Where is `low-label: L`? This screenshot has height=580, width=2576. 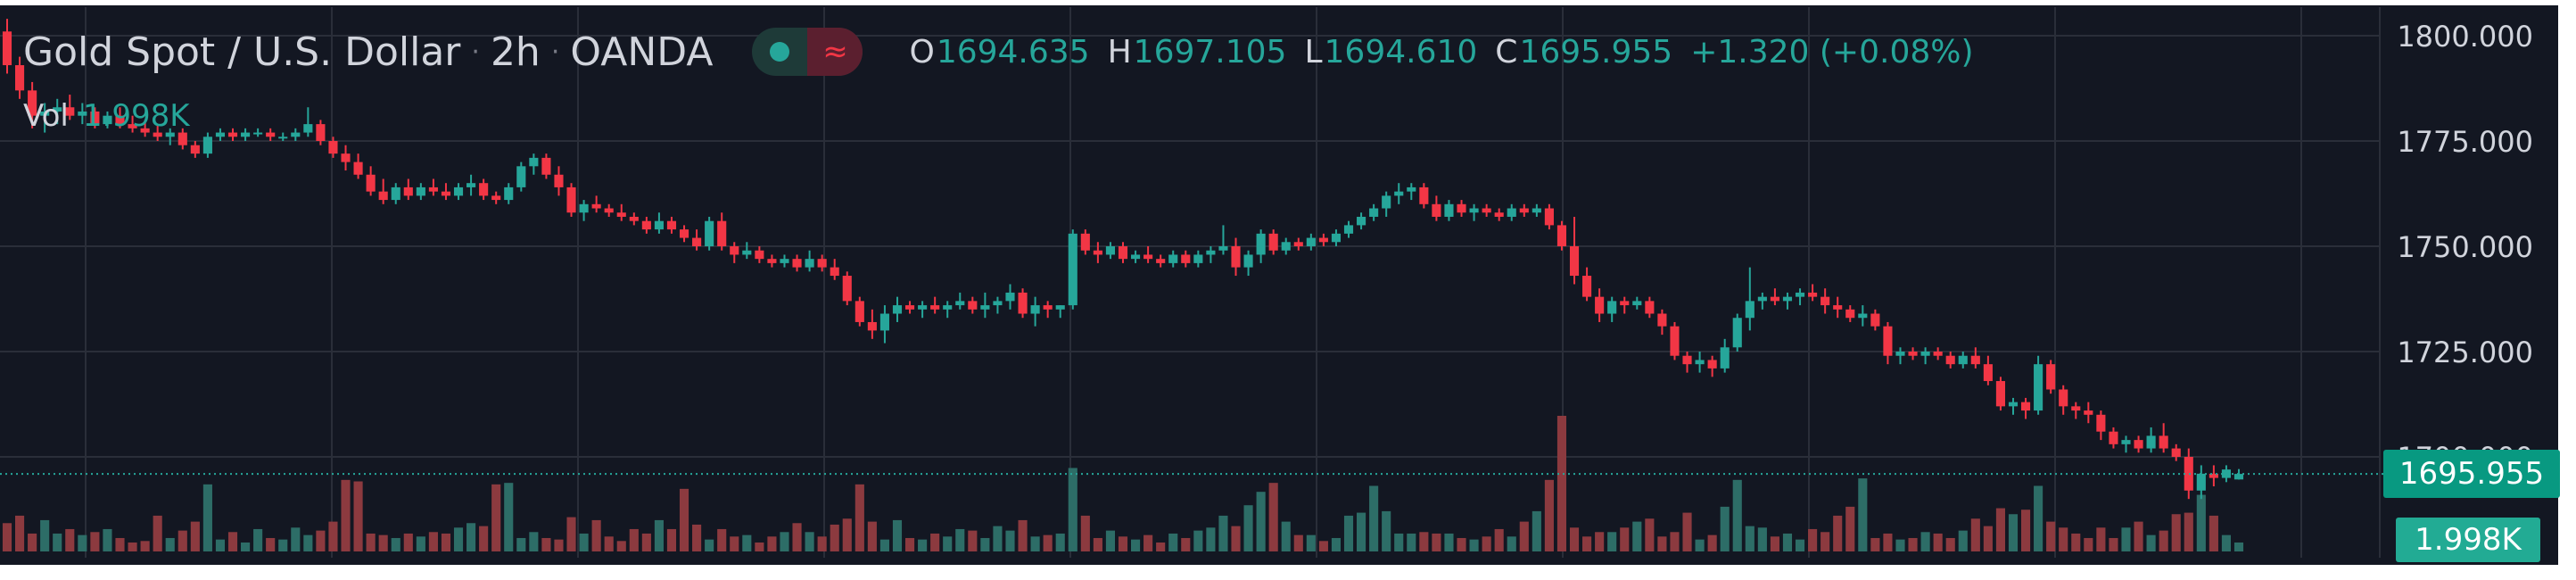
low-label: L is located at coordinates (1314, 51).